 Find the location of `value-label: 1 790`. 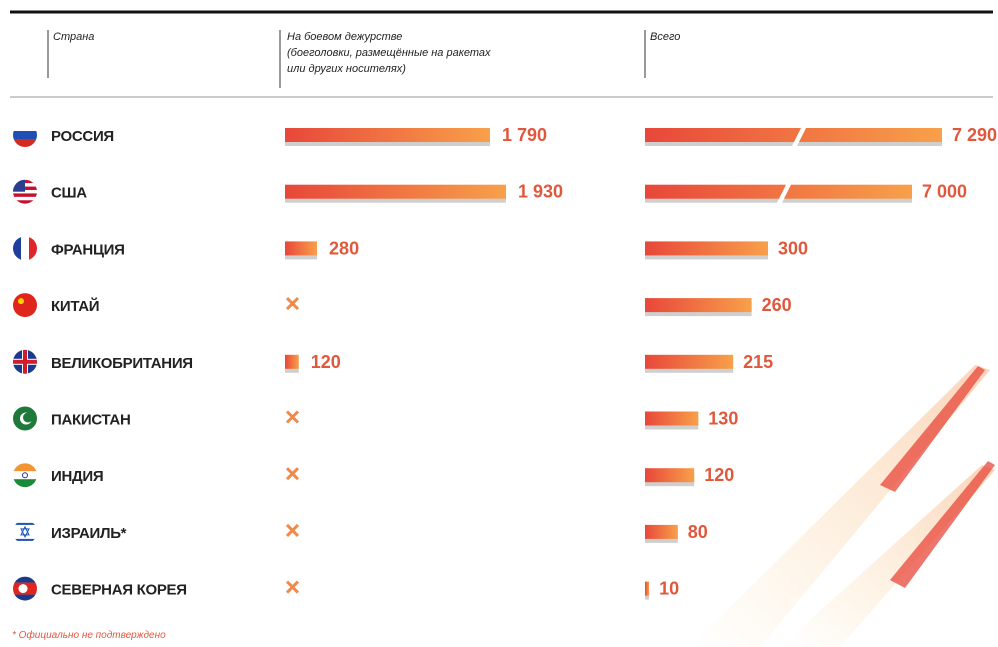

value-label: 1 790 is located at coordinates (524, 135).